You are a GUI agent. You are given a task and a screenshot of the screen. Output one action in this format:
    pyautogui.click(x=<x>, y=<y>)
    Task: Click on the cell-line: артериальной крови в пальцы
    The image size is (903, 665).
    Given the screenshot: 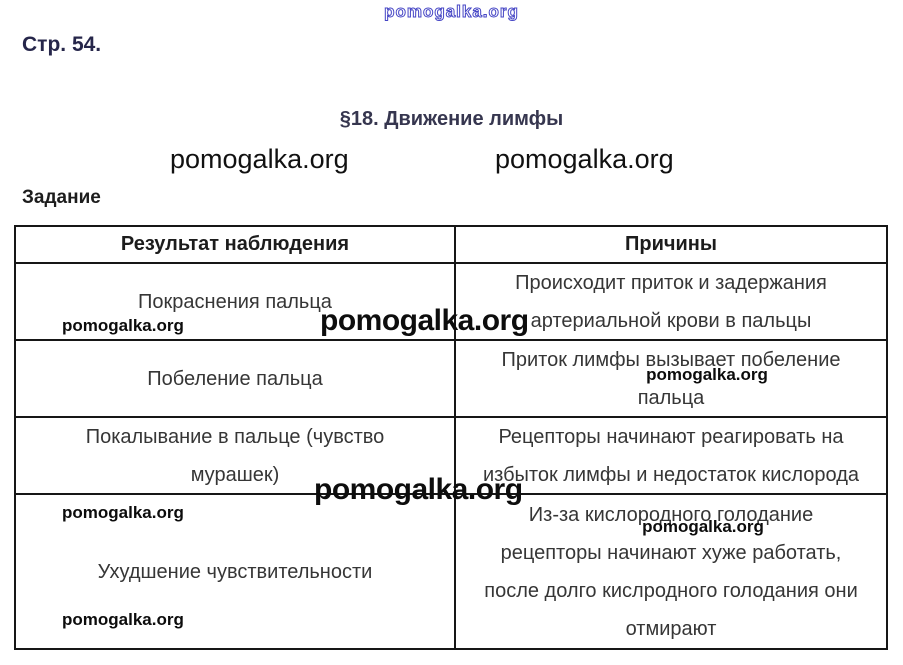 What is the action you would take?
    pyautogui.click(x=671, y=320)
    